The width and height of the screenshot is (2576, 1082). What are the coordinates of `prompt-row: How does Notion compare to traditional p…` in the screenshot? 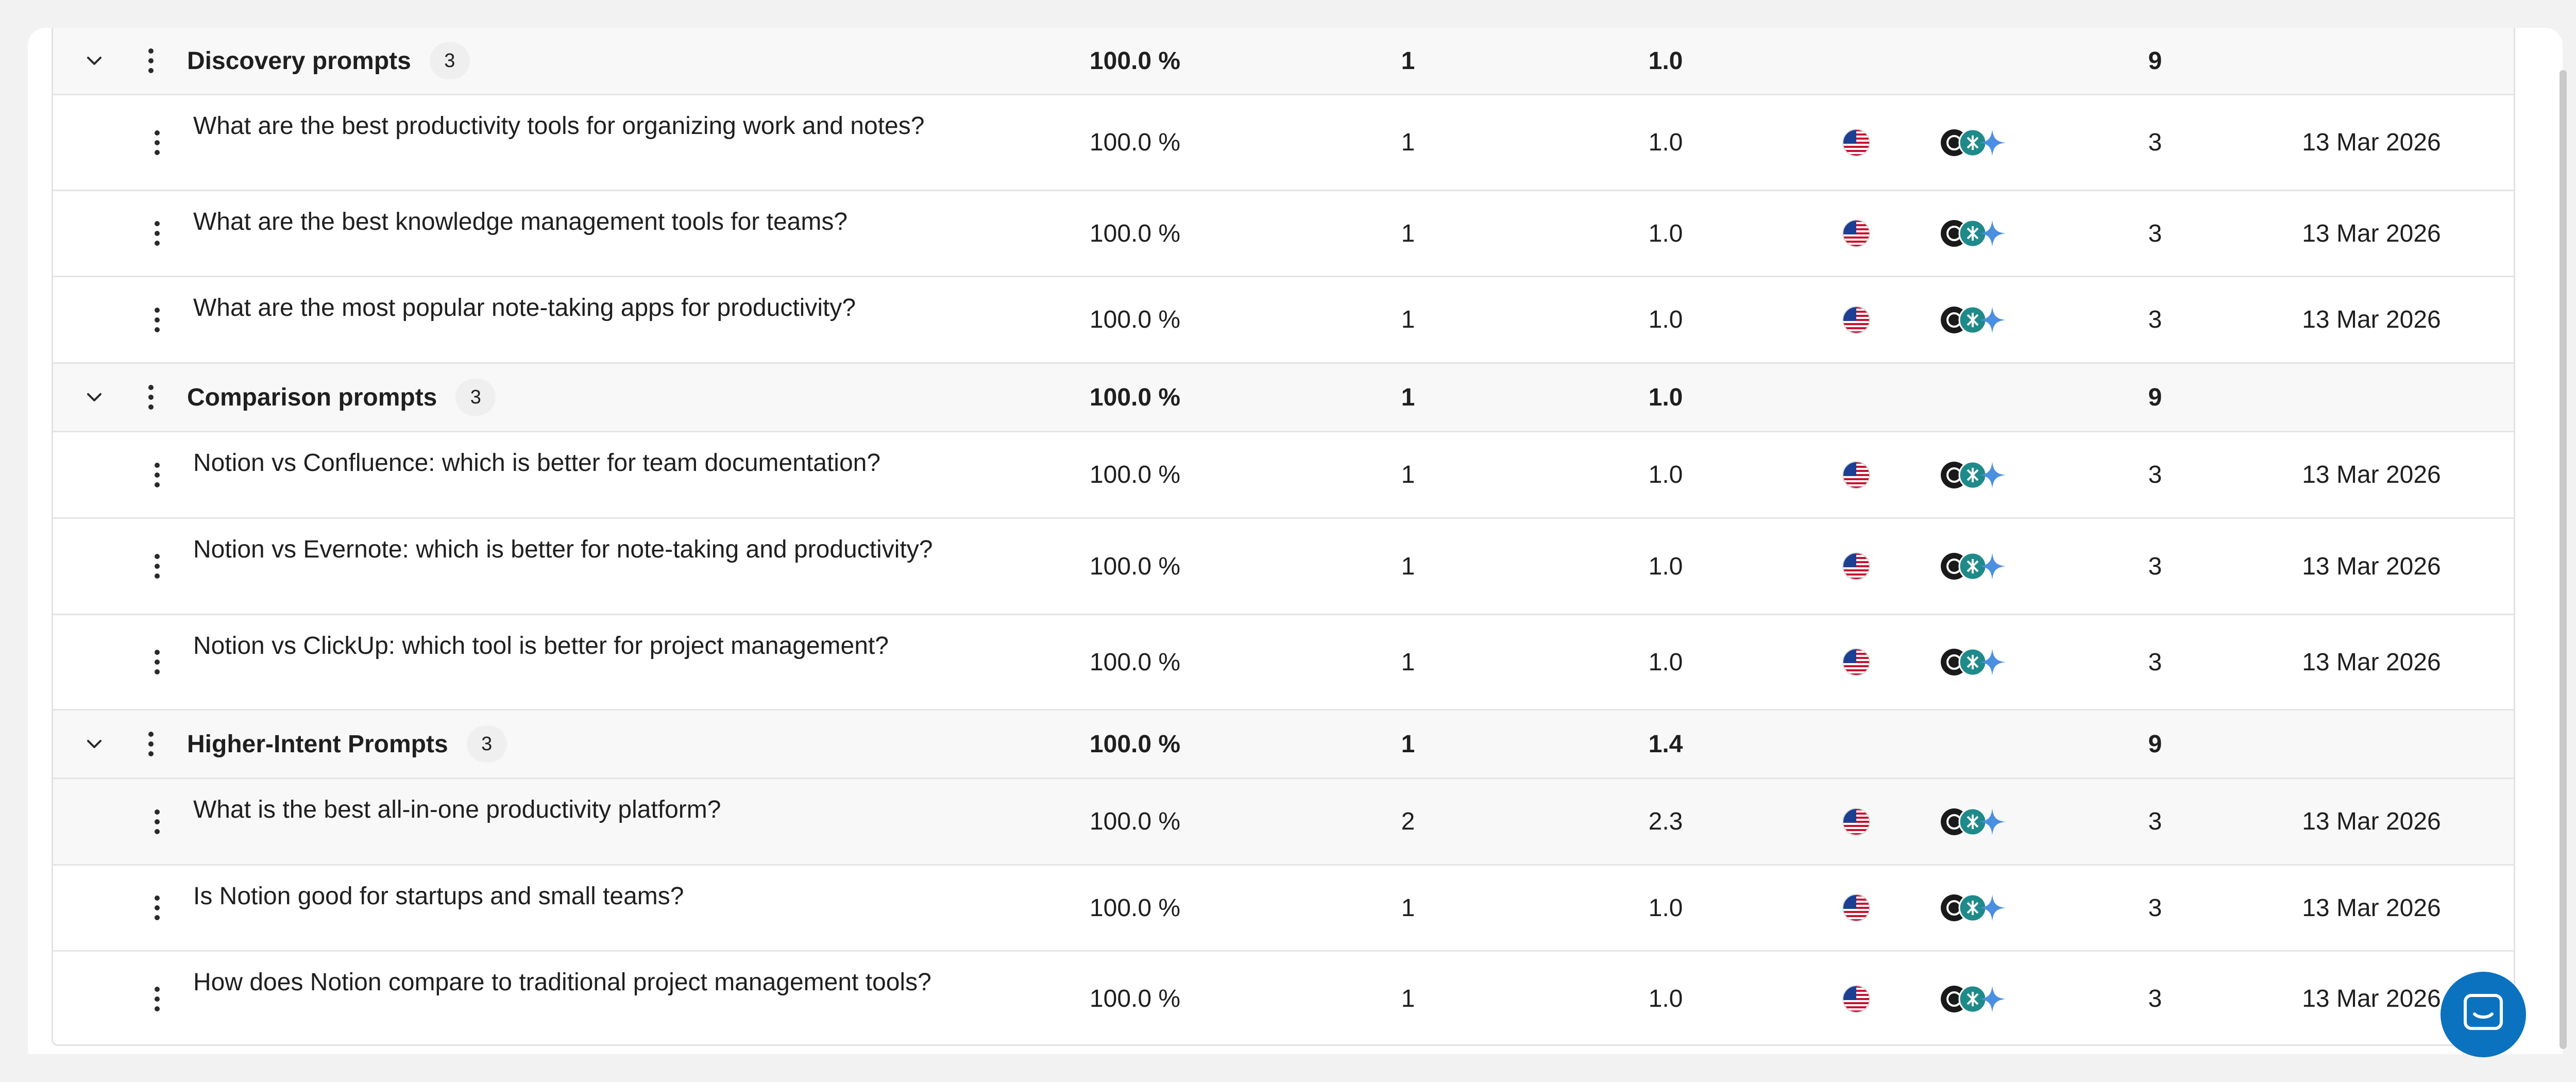 It's located at (1283, 999).